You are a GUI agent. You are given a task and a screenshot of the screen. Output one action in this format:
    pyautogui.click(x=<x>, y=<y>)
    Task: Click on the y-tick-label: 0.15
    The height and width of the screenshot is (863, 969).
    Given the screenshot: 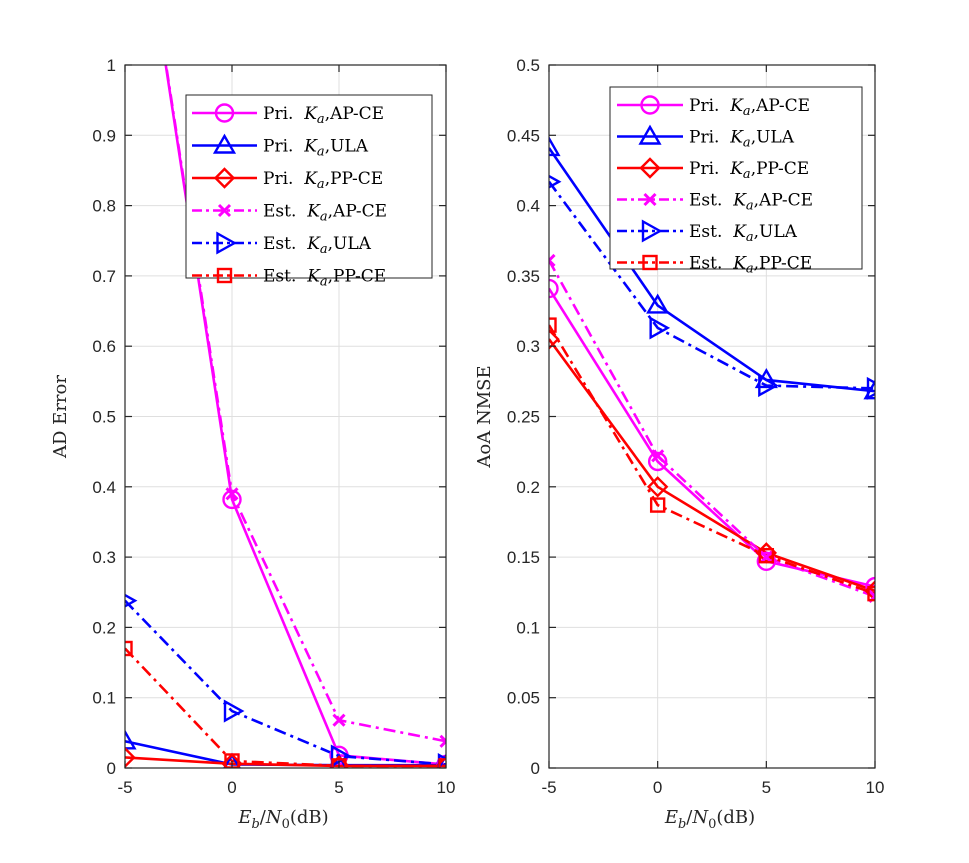 What is the action you would take?
    pyautogui.click(x=523, y=557)
    